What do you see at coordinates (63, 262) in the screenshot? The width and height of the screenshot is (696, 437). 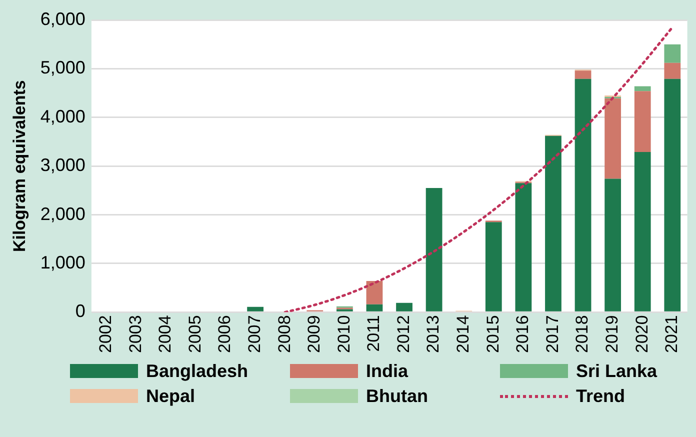 I see `y-tick-label: 1,000` at bounding box center [63, 262].